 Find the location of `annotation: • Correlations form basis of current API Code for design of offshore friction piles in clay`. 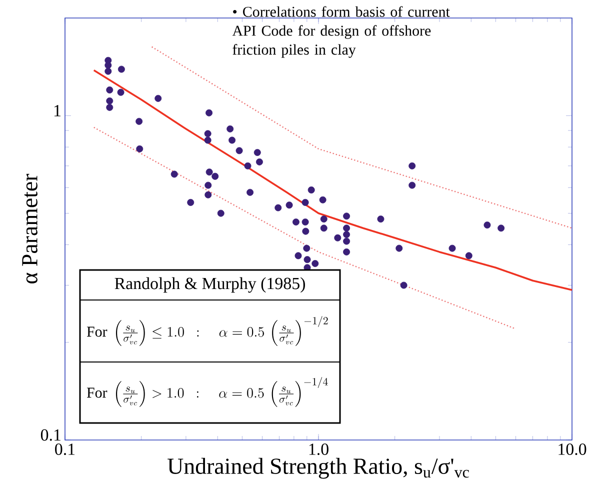

annotation: • Correlations form basis of current API Code for design of offshore friction piles in clay is located at coordinates (341, 32).